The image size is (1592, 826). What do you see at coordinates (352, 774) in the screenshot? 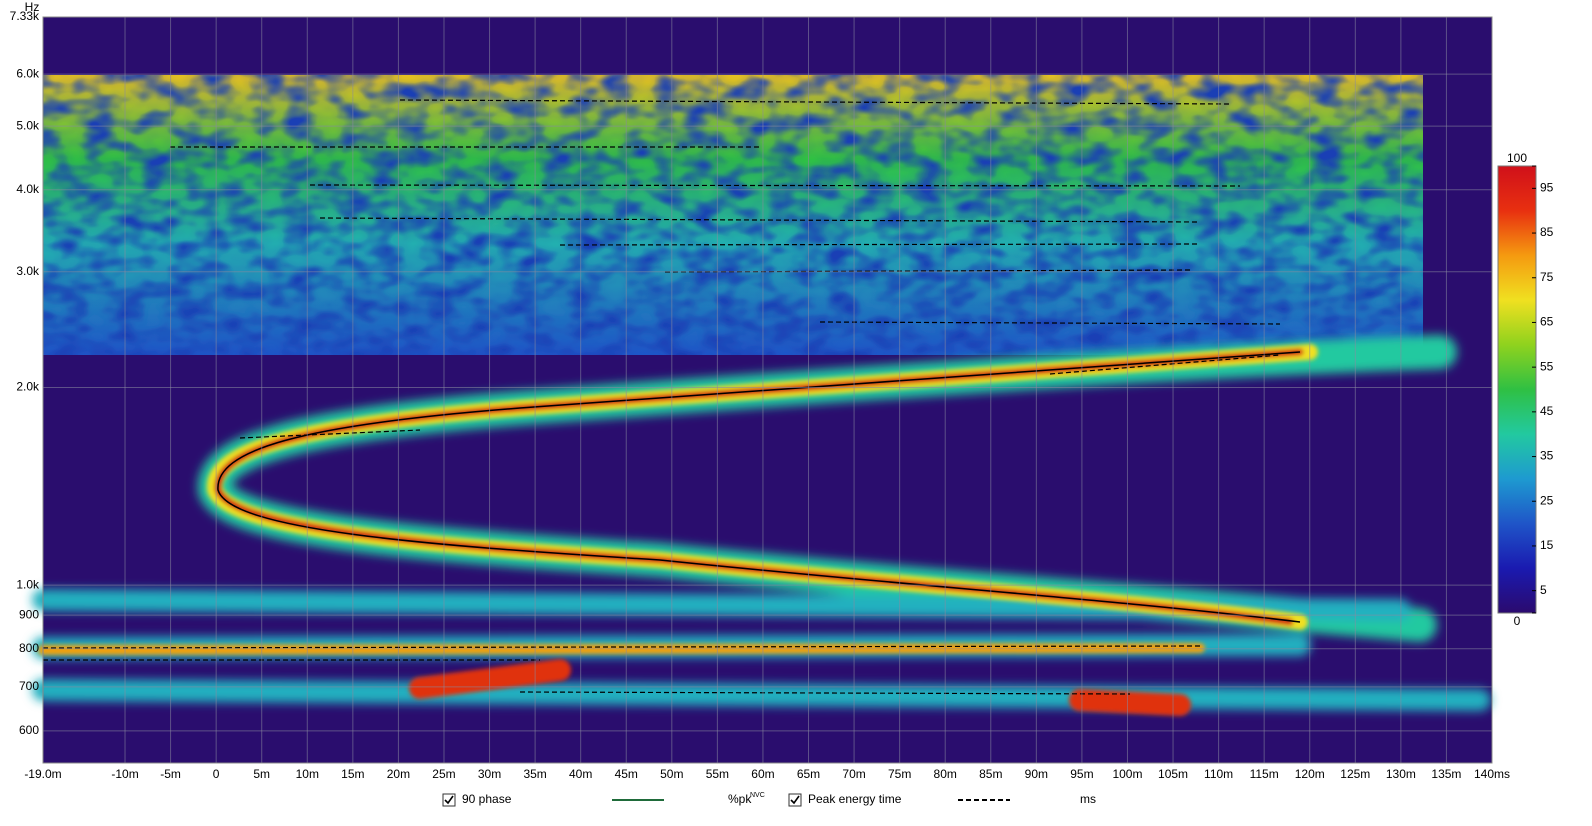
I see `x-tick-label: 15m` at bounding box center [352, 774].